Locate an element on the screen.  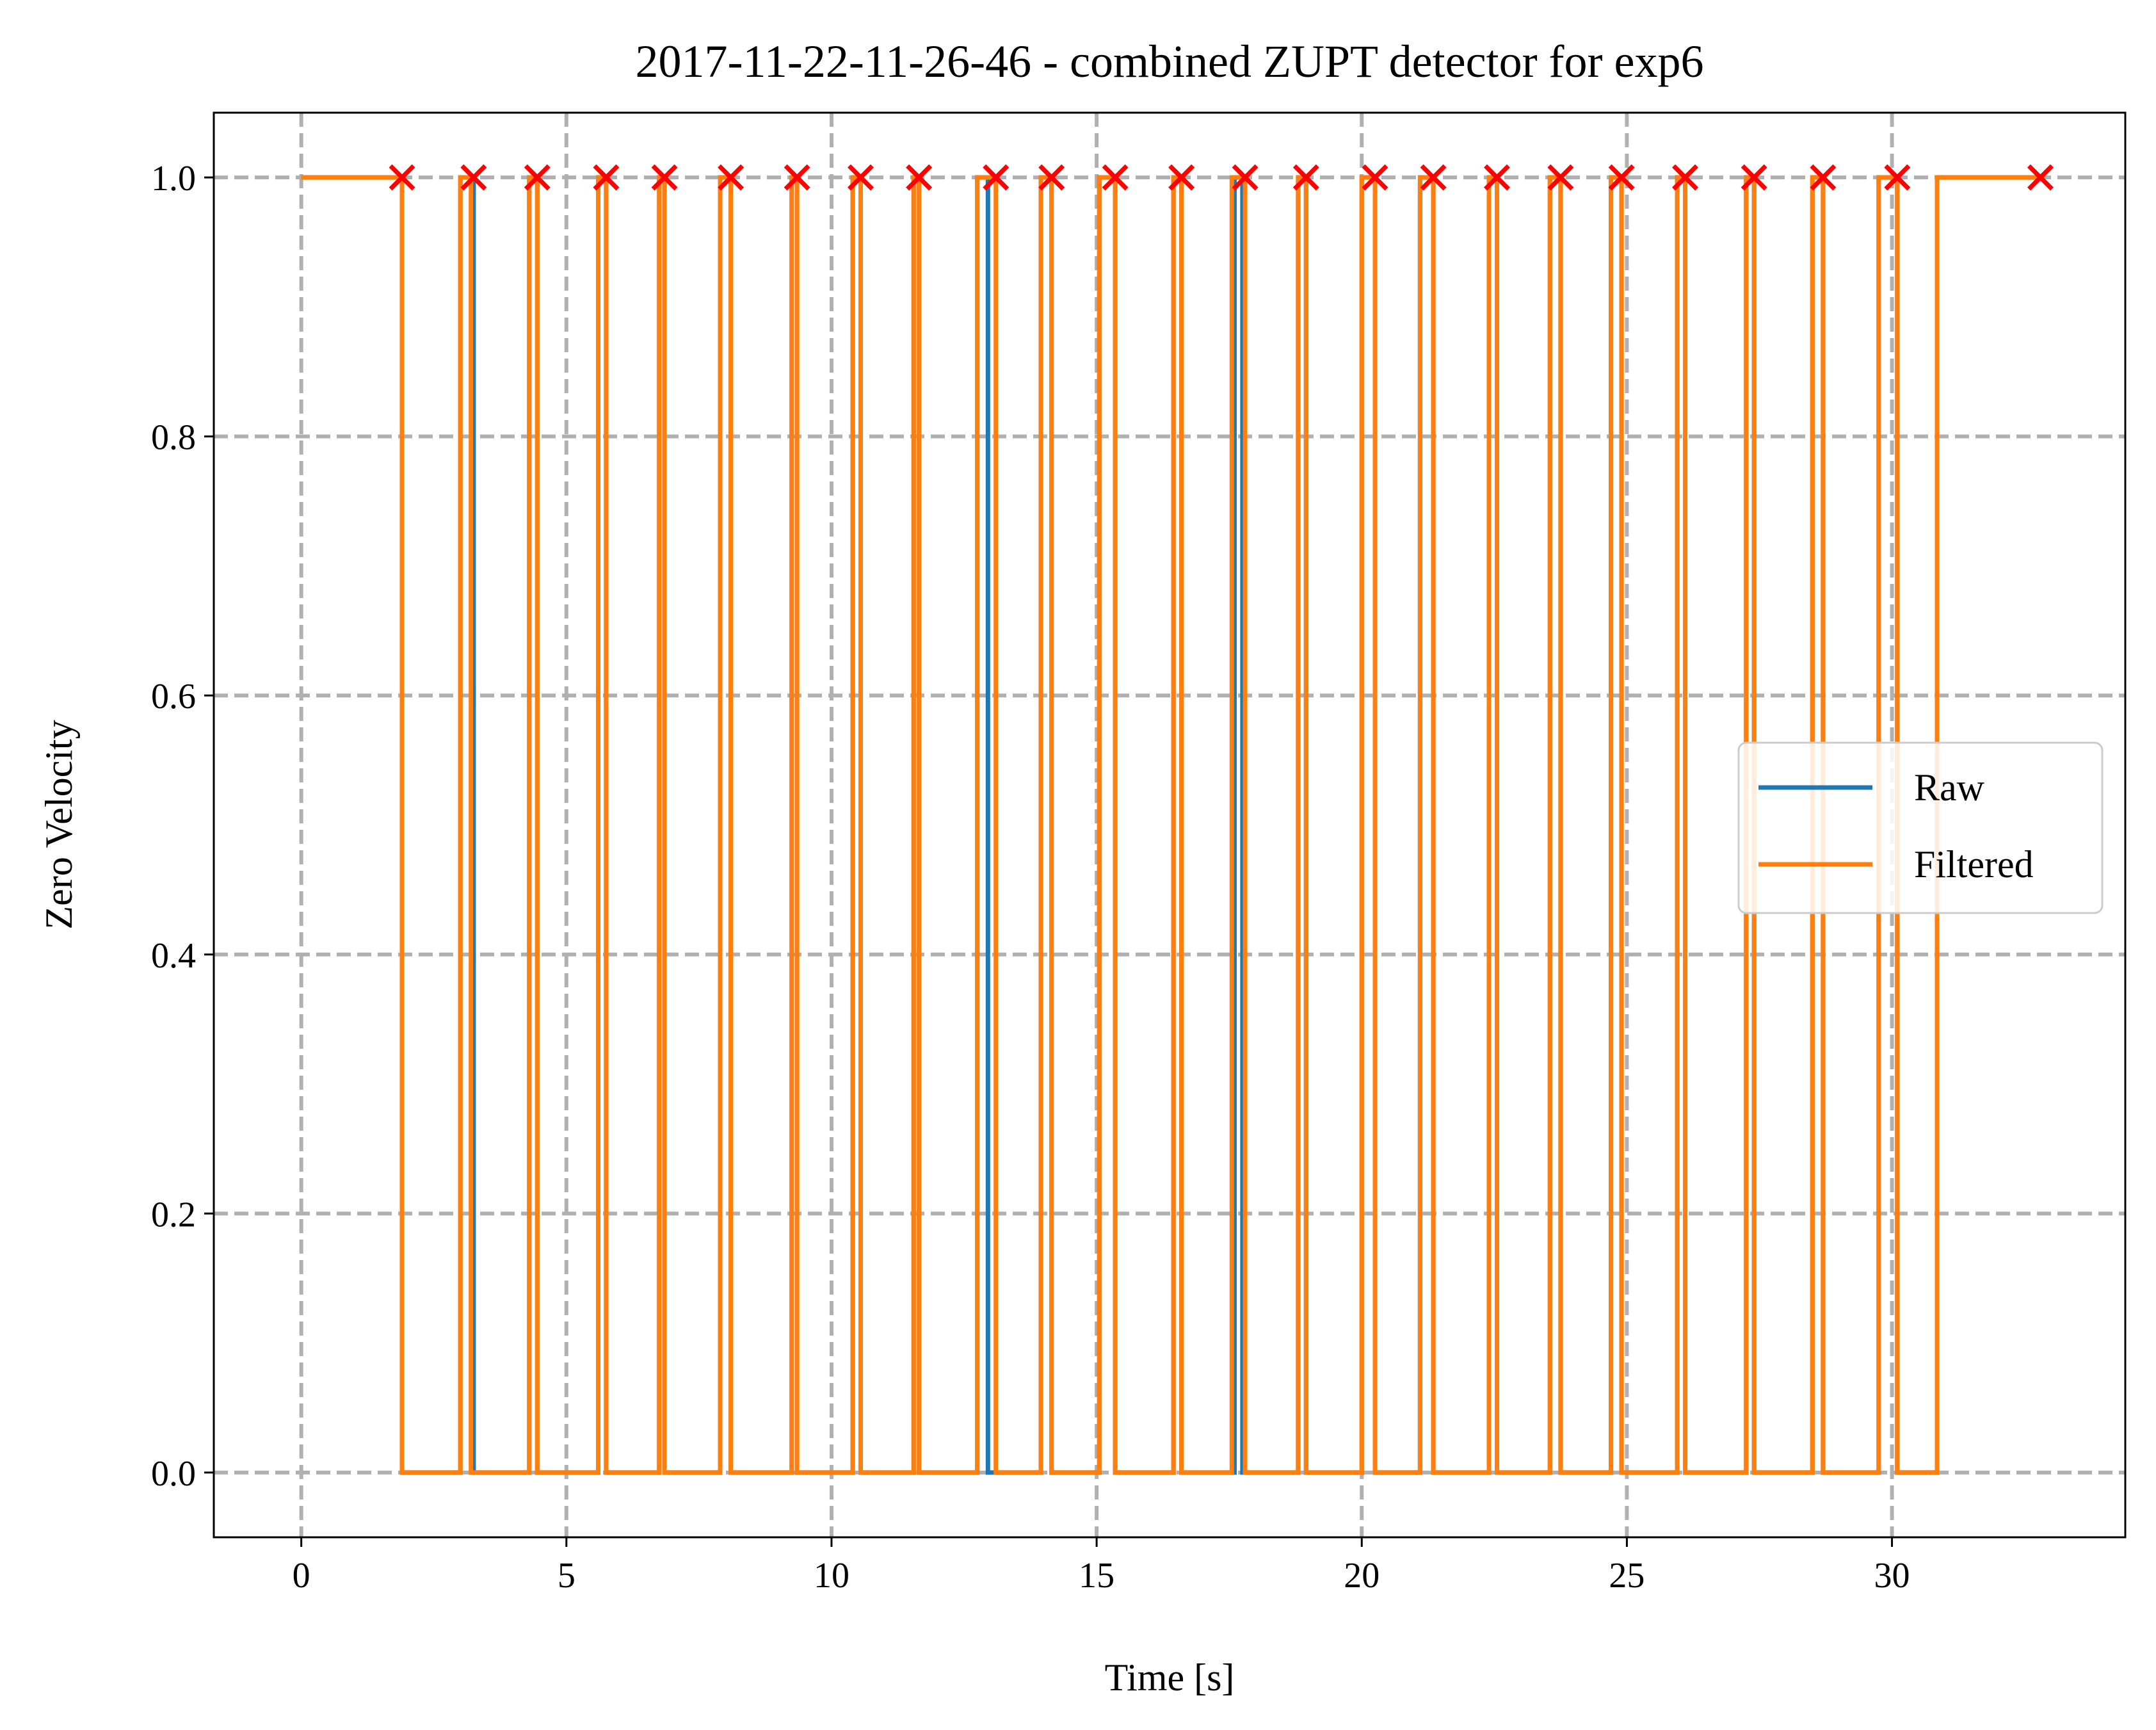
y-tick-label: 1.0 is located at coordinates (173, 179).